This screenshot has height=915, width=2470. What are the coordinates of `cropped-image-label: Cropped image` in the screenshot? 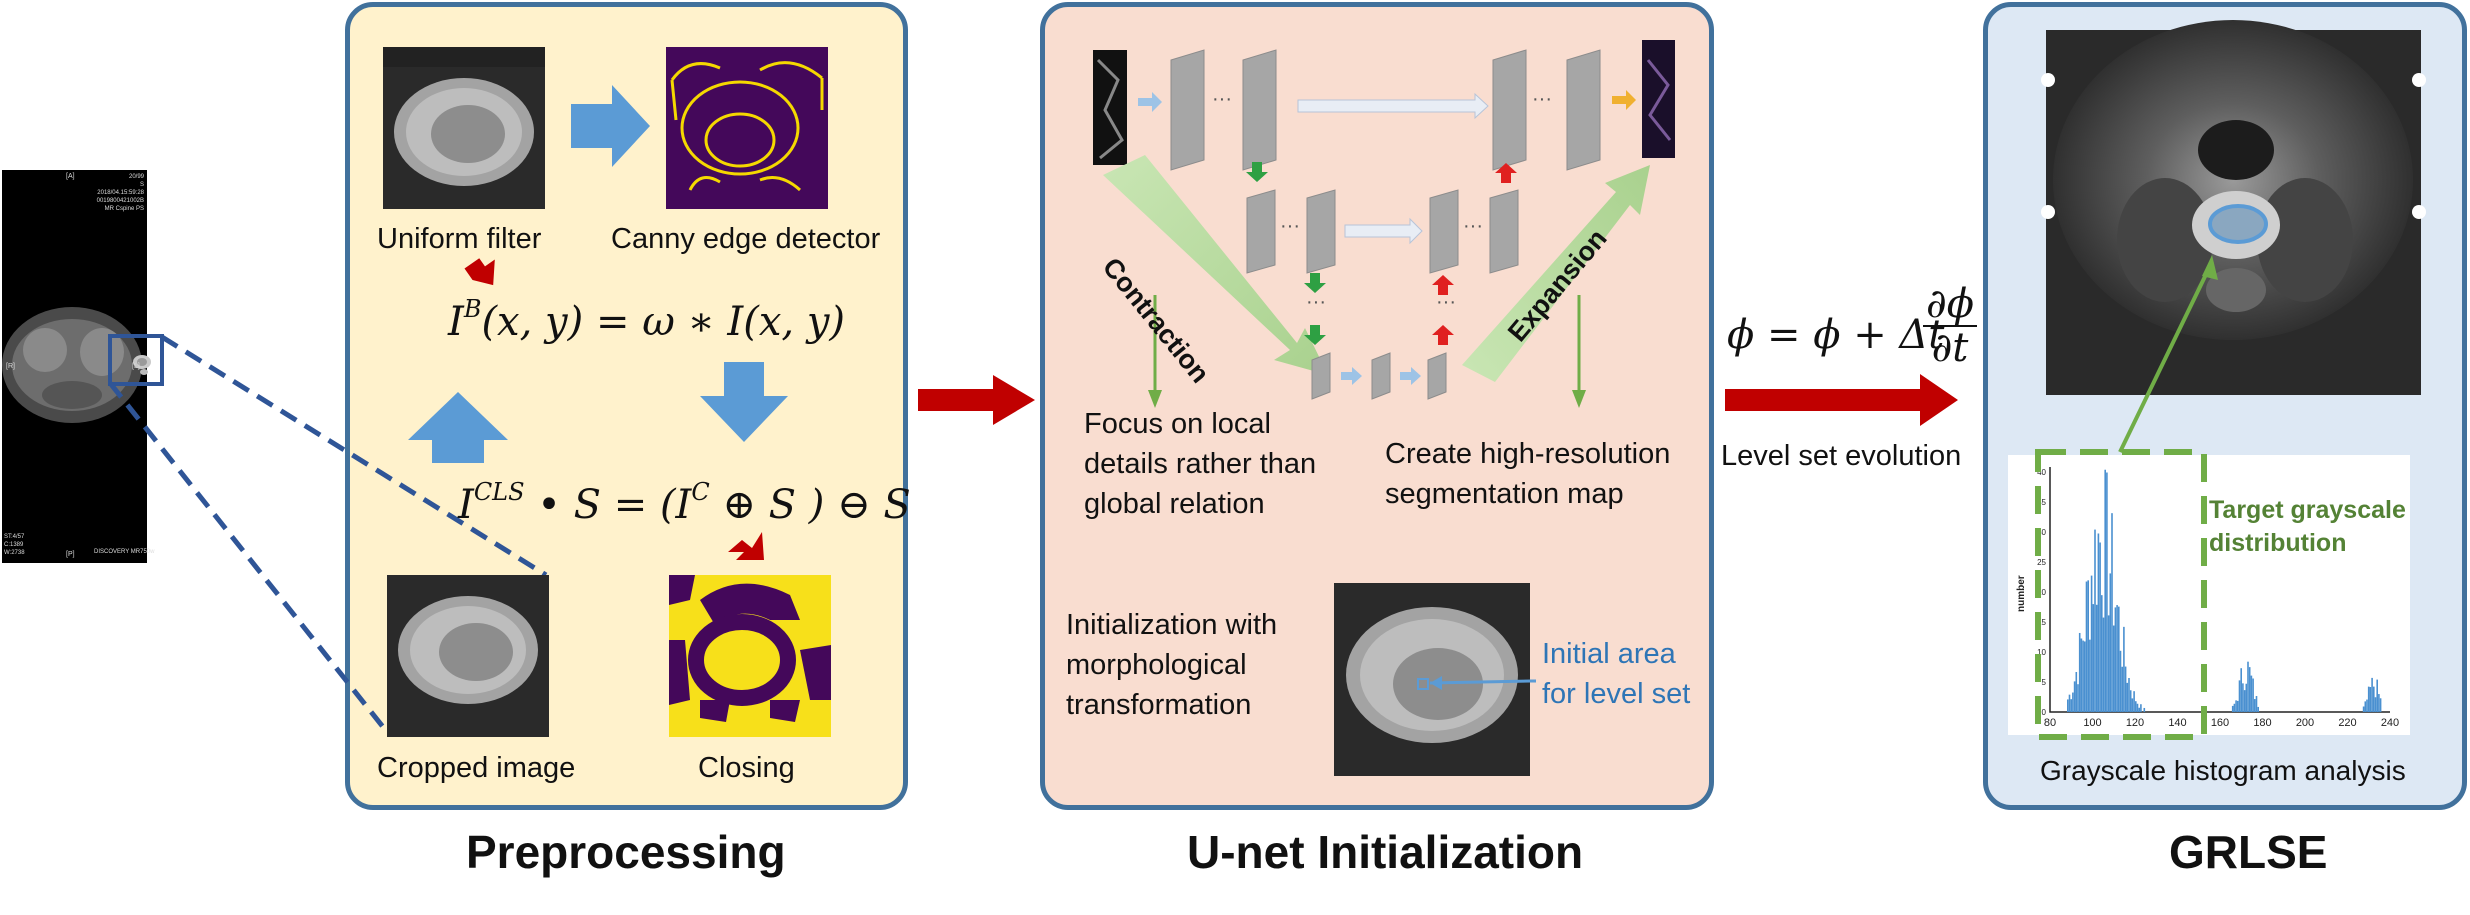 It's located at (476, 768).